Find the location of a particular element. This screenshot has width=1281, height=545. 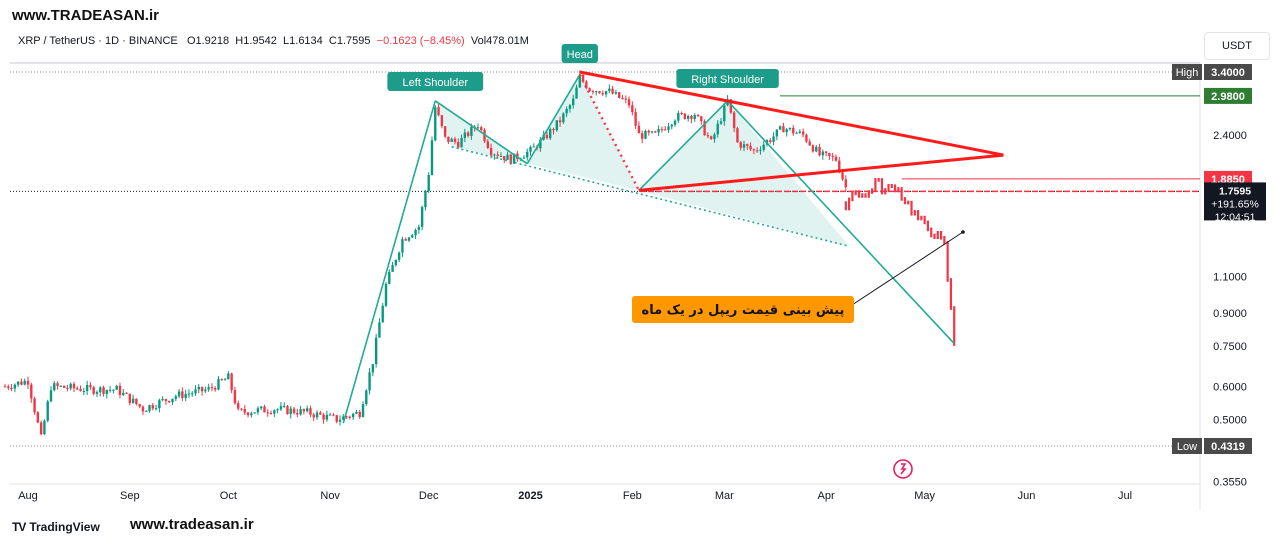

current-price-tag: 1.7595+191.65%12:04:51 is located at coordinates (1235, 202).